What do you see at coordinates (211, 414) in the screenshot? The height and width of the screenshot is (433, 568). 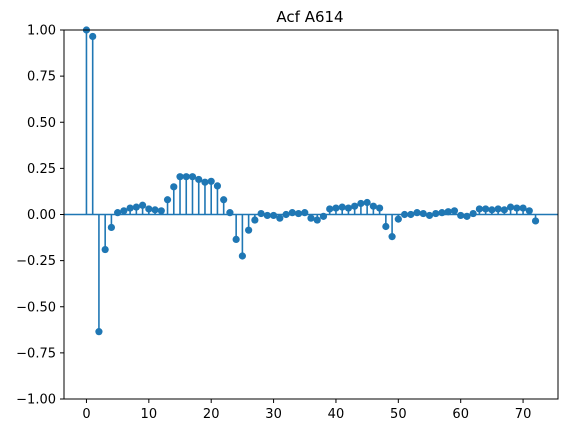 I see `x-tick-label: 20` at bounding box center [211, 414].